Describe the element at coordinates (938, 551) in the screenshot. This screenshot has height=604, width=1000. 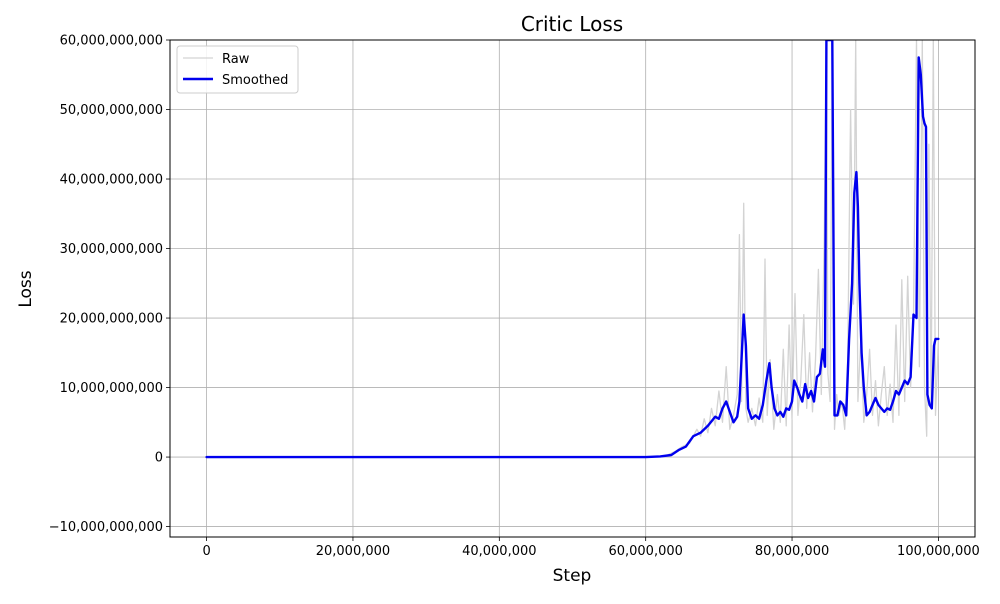
I see `x-tick-label: 100,000,000` at that location.